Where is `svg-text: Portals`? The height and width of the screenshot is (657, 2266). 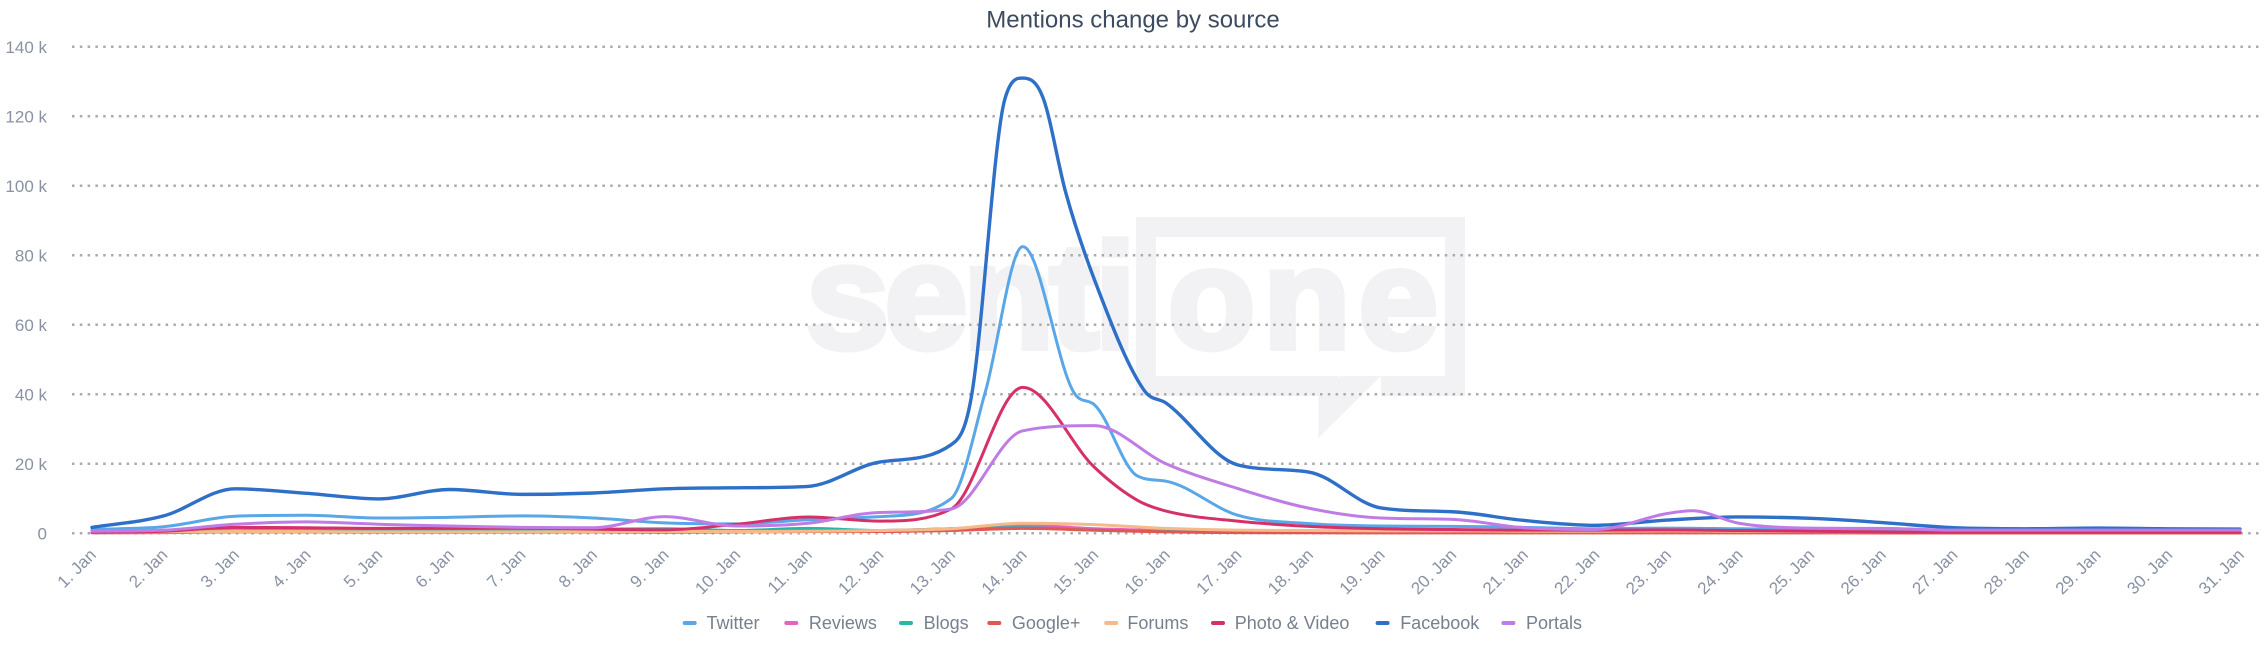
svg-text: Portals is located at coordinates (1554, 623).